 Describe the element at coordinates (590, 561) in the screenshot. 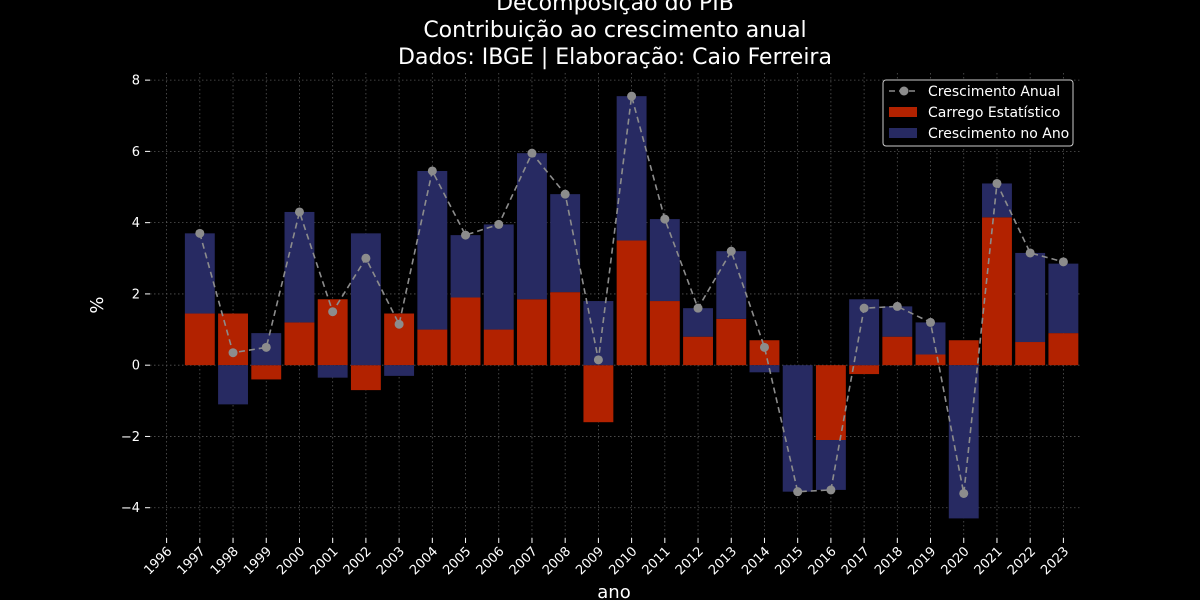

I see `x-tick-label: 2009` at that location.